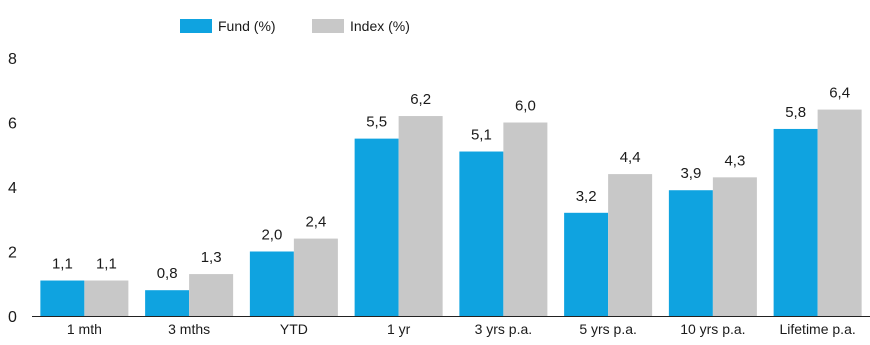 This screenshot has height=345, width=870. What do you see at coordinates (399, 329) in the screenshot?
I see `x-tick-label: 1 yr` at bounding box center [399, 329].